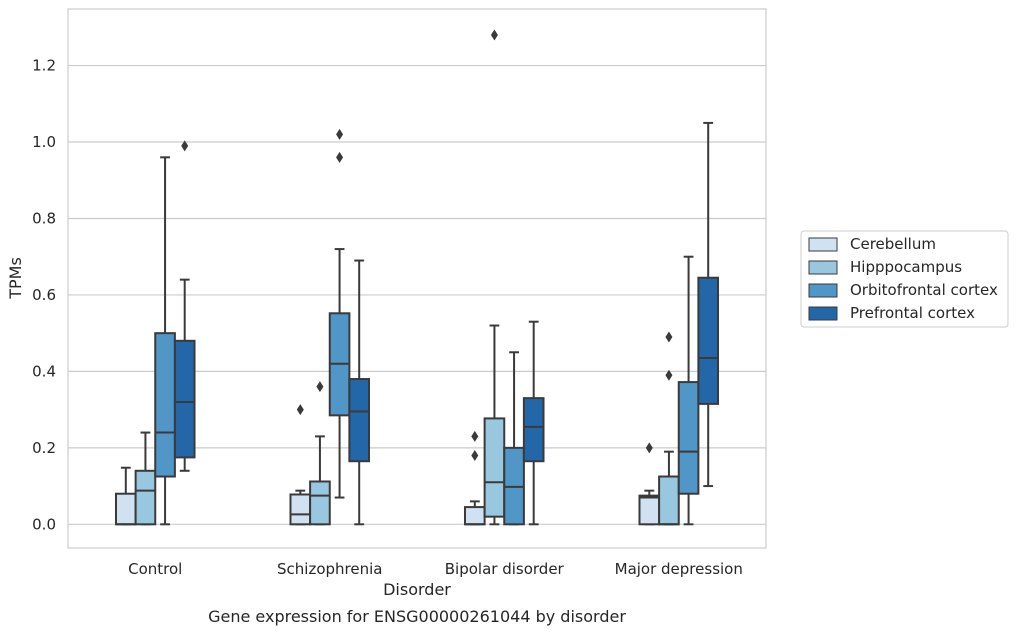 The image size is (1018, 634). I want to click on y-tick-label: 0.6, so click(44, 295).